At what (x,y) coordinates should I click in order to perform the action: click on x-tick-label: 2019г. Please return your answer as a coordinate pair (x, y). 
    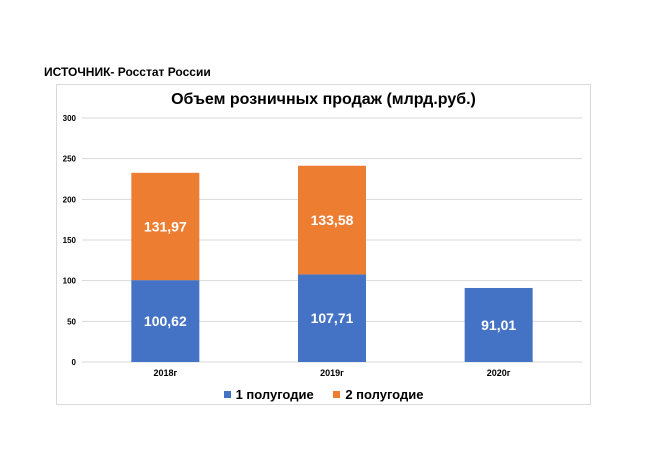
    Looking at the image, I should click on (332, 373).